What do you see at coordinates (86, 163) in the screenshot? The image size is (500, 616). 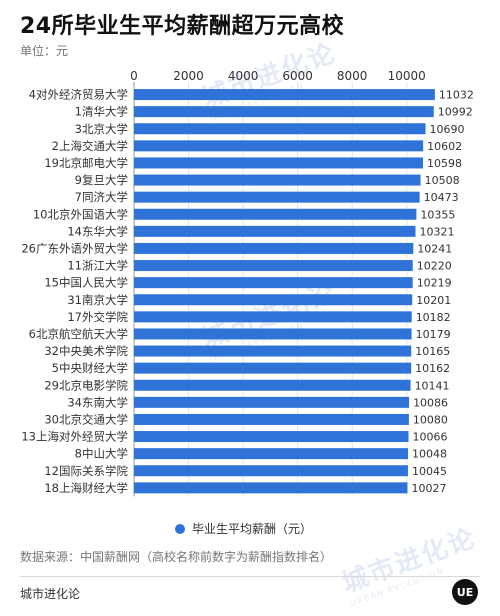 I see `category-label: 19北京邮电大学` at bounding box center [86, 163].